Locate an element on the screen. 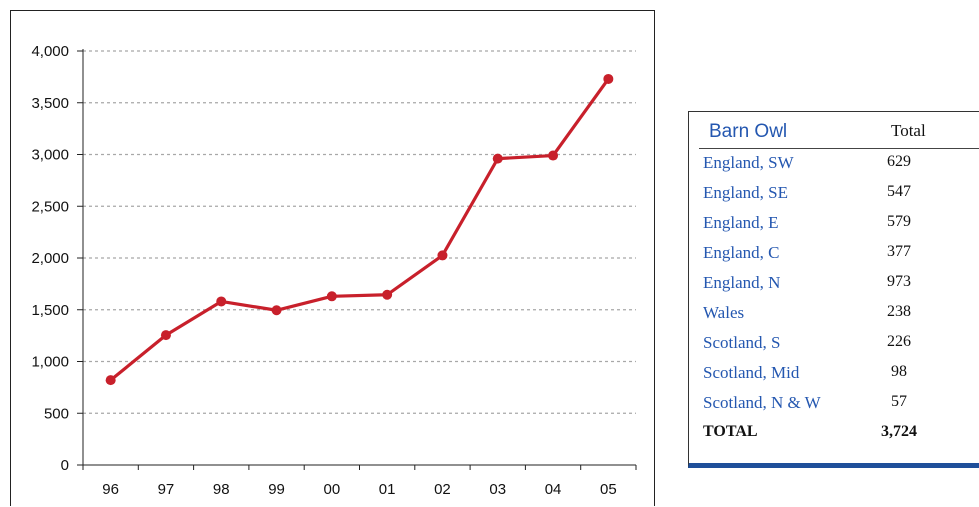 The image size is (979, 507). row-region: England, SW is located at coordinates (748, 162).